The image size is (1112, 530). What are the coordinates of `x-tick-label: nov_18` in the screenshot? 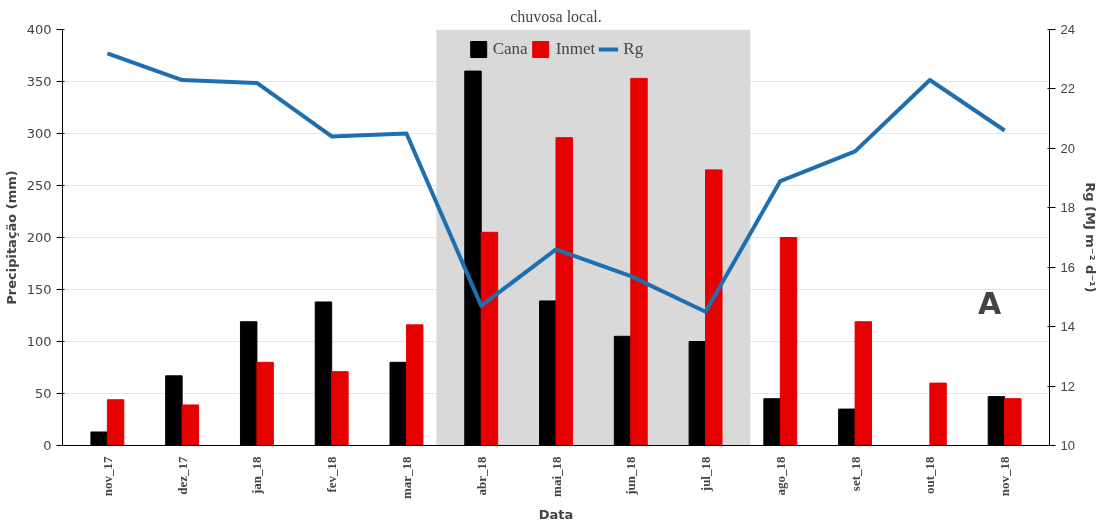 It's located at (1005, 476).